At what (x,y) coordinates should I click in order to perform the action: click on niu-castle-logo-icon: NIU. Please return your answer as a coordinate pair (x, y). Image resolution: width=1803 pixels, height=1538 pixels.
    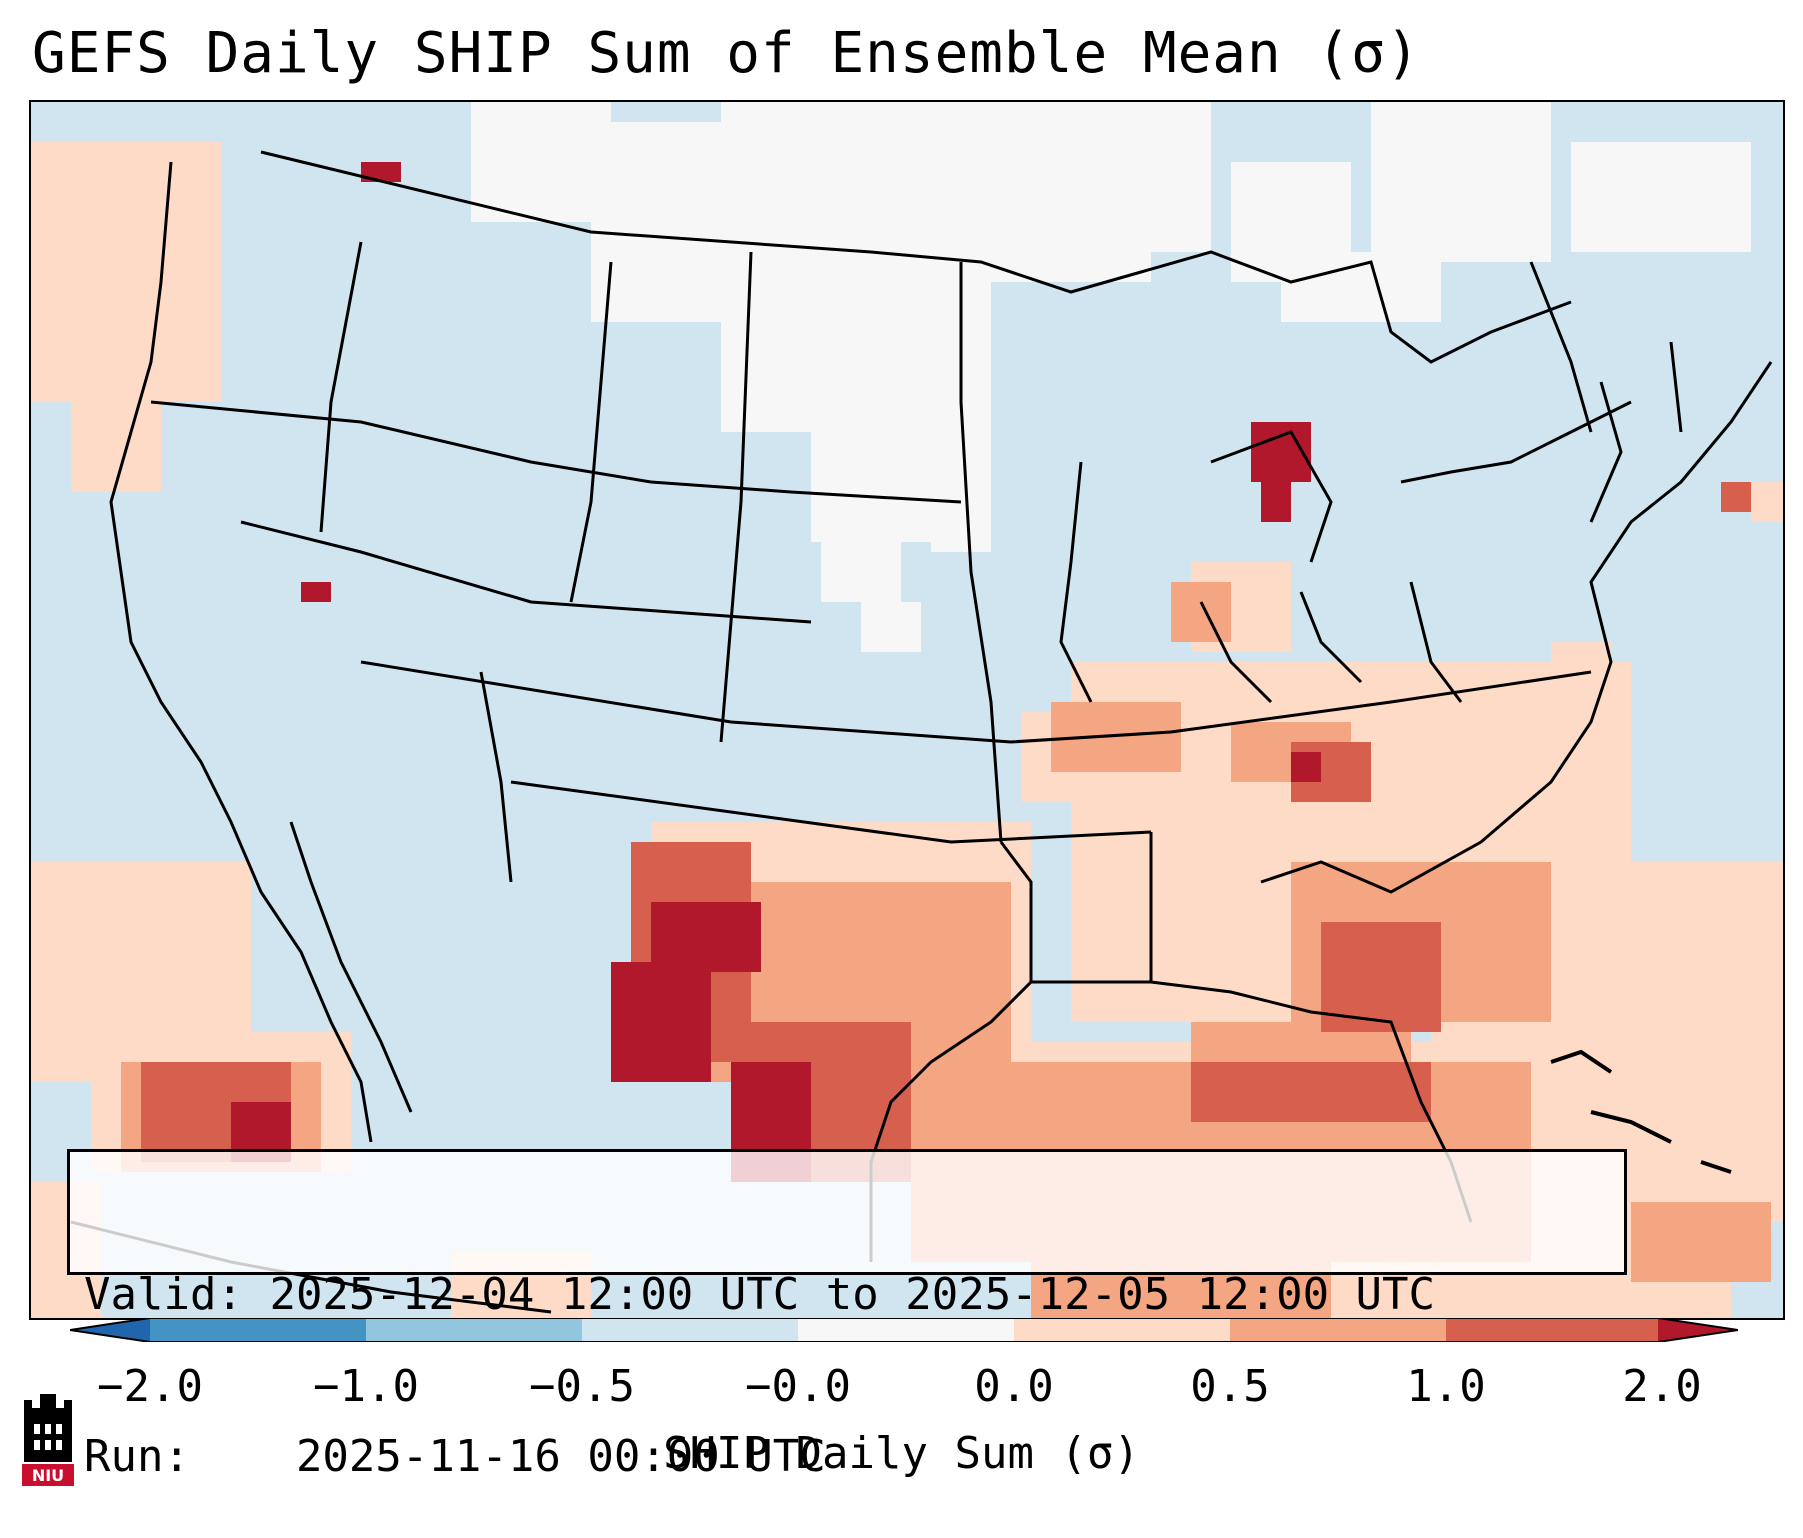
    Looking at the image, I should click on (48, 1440).